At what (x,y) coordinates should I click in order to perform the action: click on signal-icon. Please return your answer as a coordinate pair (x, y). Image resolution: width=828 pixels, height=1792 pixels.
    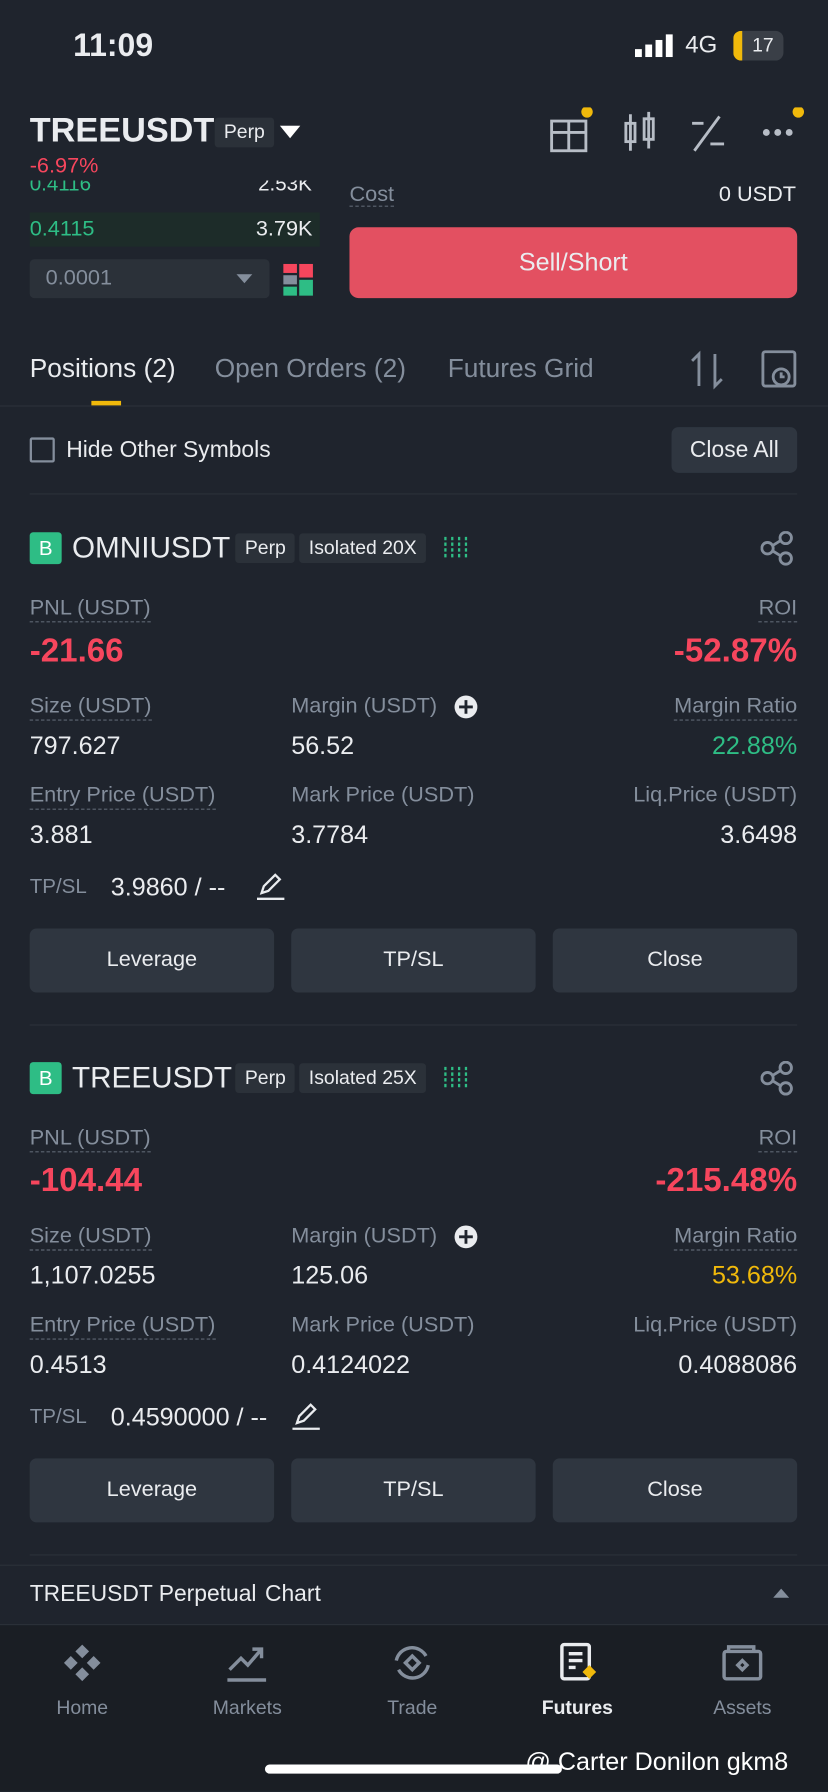
    Looking at the image, I should click on (653, 46).